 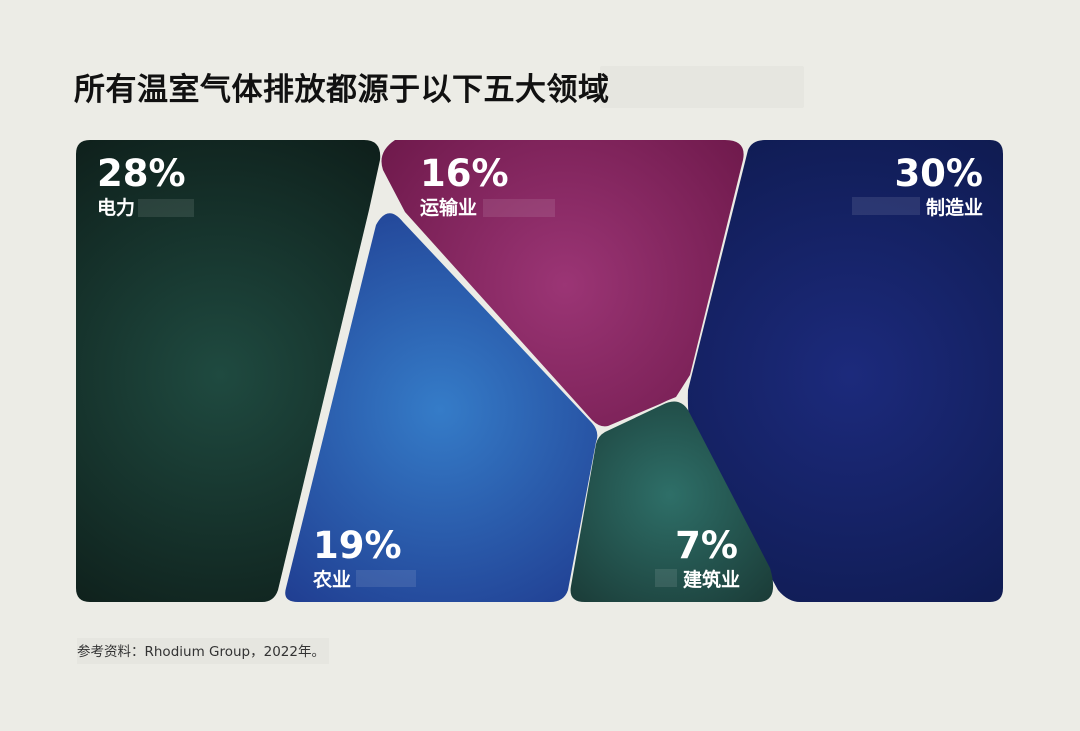 What do you see at coordinates (702, 87) in the screenshot?
I see `title-highlight` at bounding box center [702, 87].